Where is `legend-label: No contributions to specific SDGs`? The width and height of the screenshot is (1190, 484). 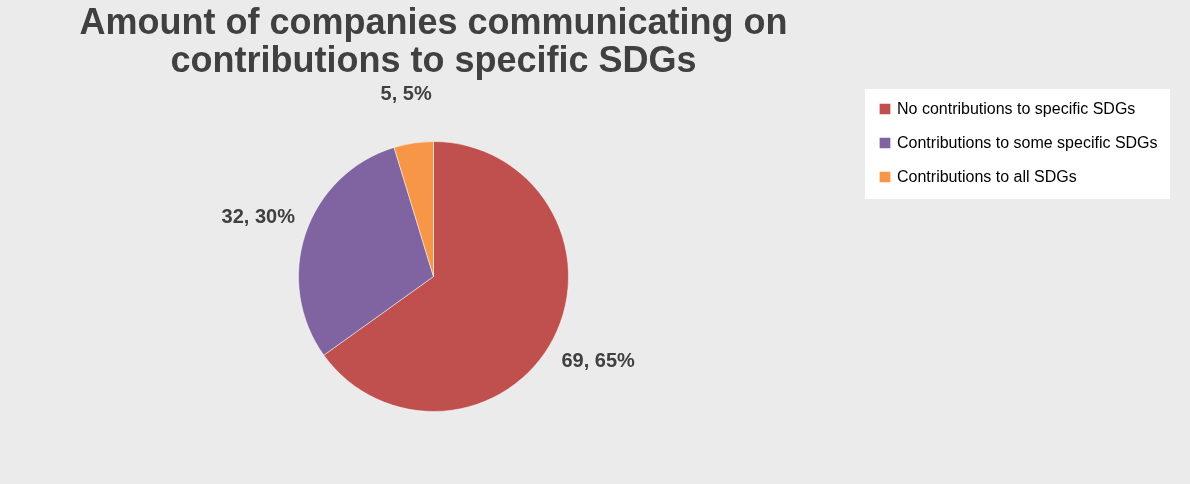
legend-label: No contributions to specific SDGs is located at coordinates (1016, 108).